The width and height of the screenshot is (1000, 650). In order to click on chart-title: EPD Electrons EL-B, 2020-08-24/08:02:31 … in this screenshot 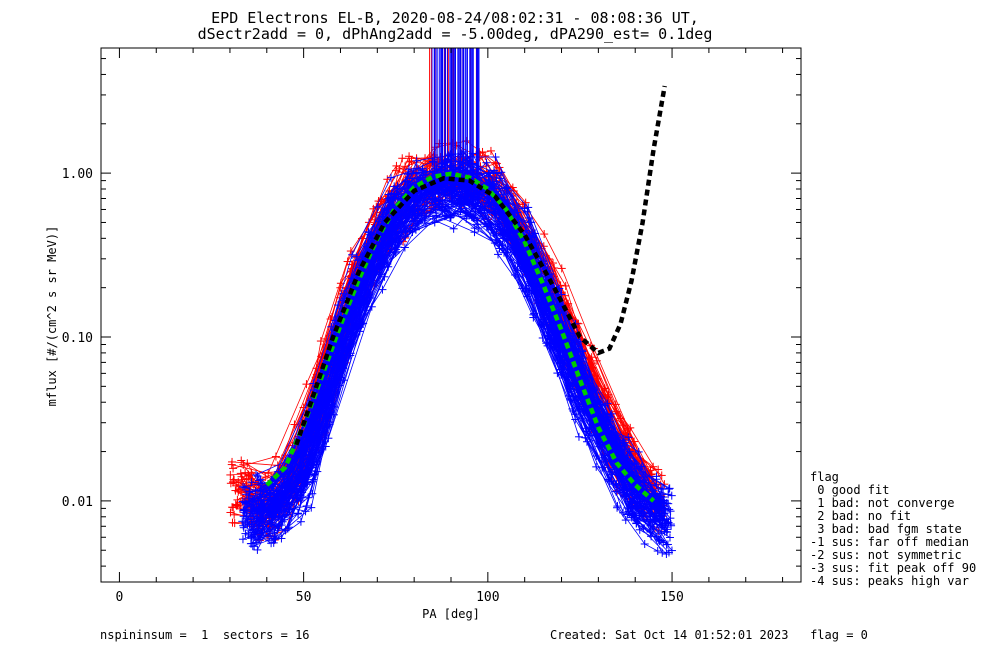, I will do `click(455, 18)`.